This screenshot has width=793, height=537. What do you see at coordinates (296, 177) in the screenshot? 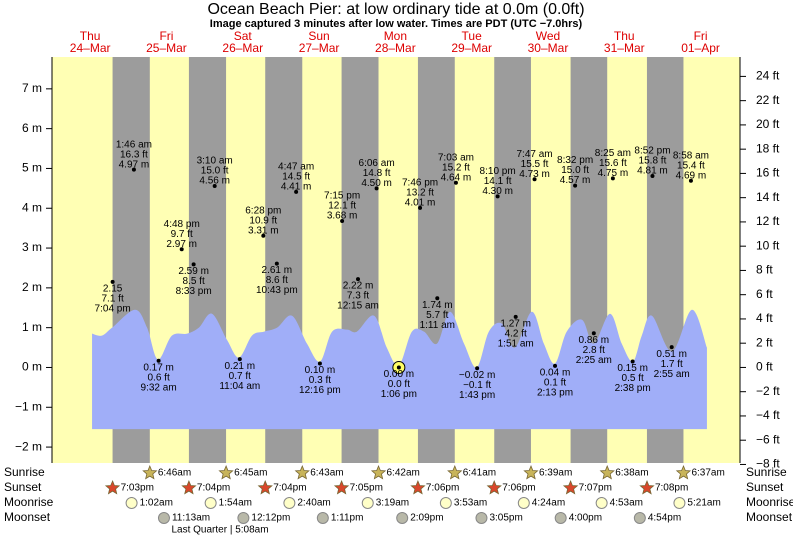
I see `extreme-label: 14.5 ft` at bounding box center [296, 177].